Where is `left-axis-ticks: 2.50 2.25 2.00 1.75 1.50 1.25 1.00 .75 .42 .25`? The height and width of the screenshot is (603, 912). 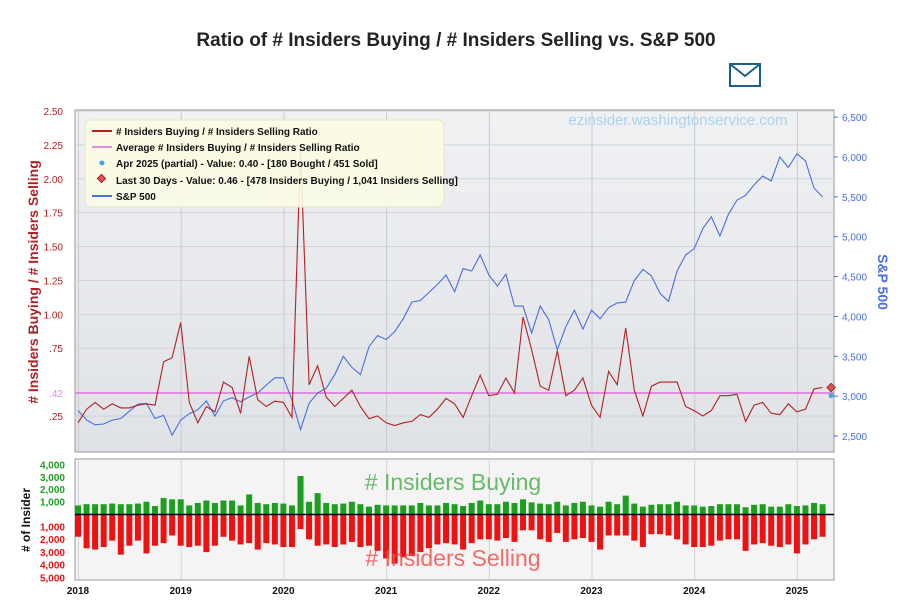
left-axis-ticks: 2.50 2.25 2.00 1.75 1.50 1.25 1.00 .75 .42 .25 is located at coordinates (54, 265).